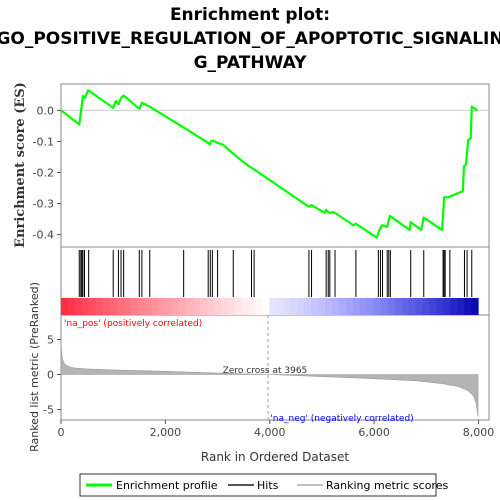  Describe the element at coordinates (269, 378) in the screenshot. I see `ranking-metric-area` at that location.